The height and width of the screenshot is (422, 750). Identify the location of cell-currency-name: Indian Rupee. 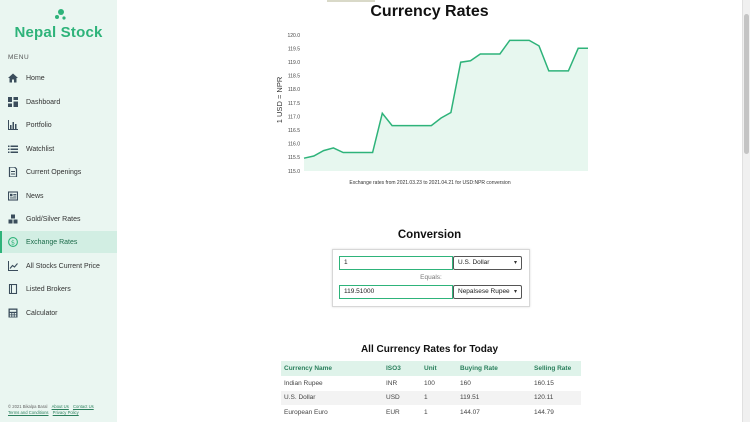
(303, 383).